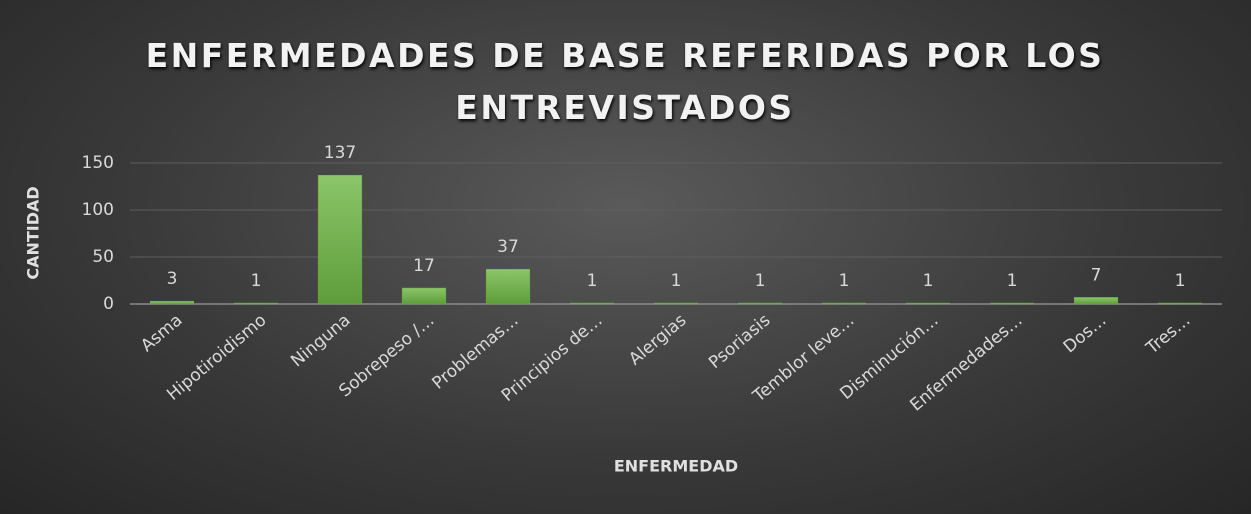 Image resolution: width=1251 pixels, height=514 pixels. What do you see at coordinates (98, 163) in the screenshot?
I see `y-tick-label: 150` at bounding box center [98, 163].